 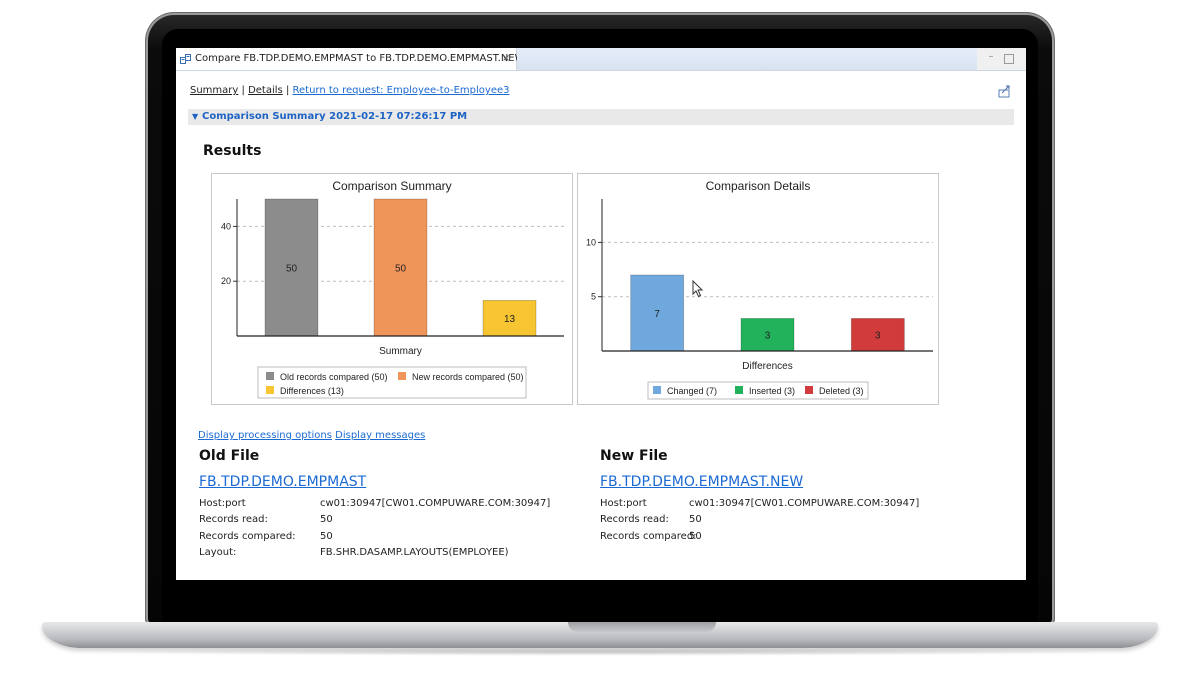 I want to click on tab-bar-fill, so click(x=747, y=59).